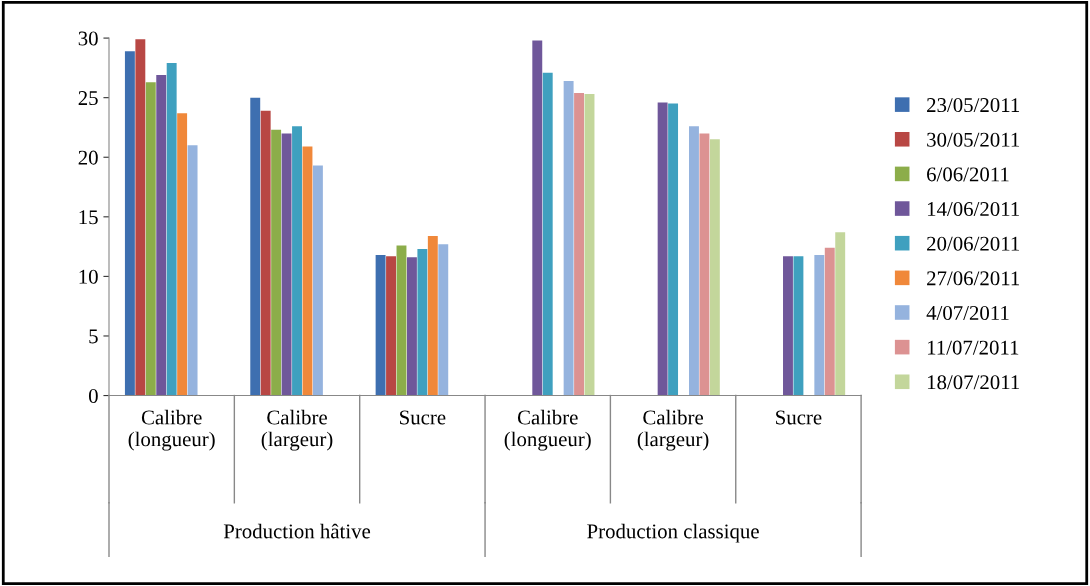 This screenshot has height=586, width=1090. Describe the element at coordinates (973, 243) in the screenshot. I see `legend-label: 20/06/2011` at that location.